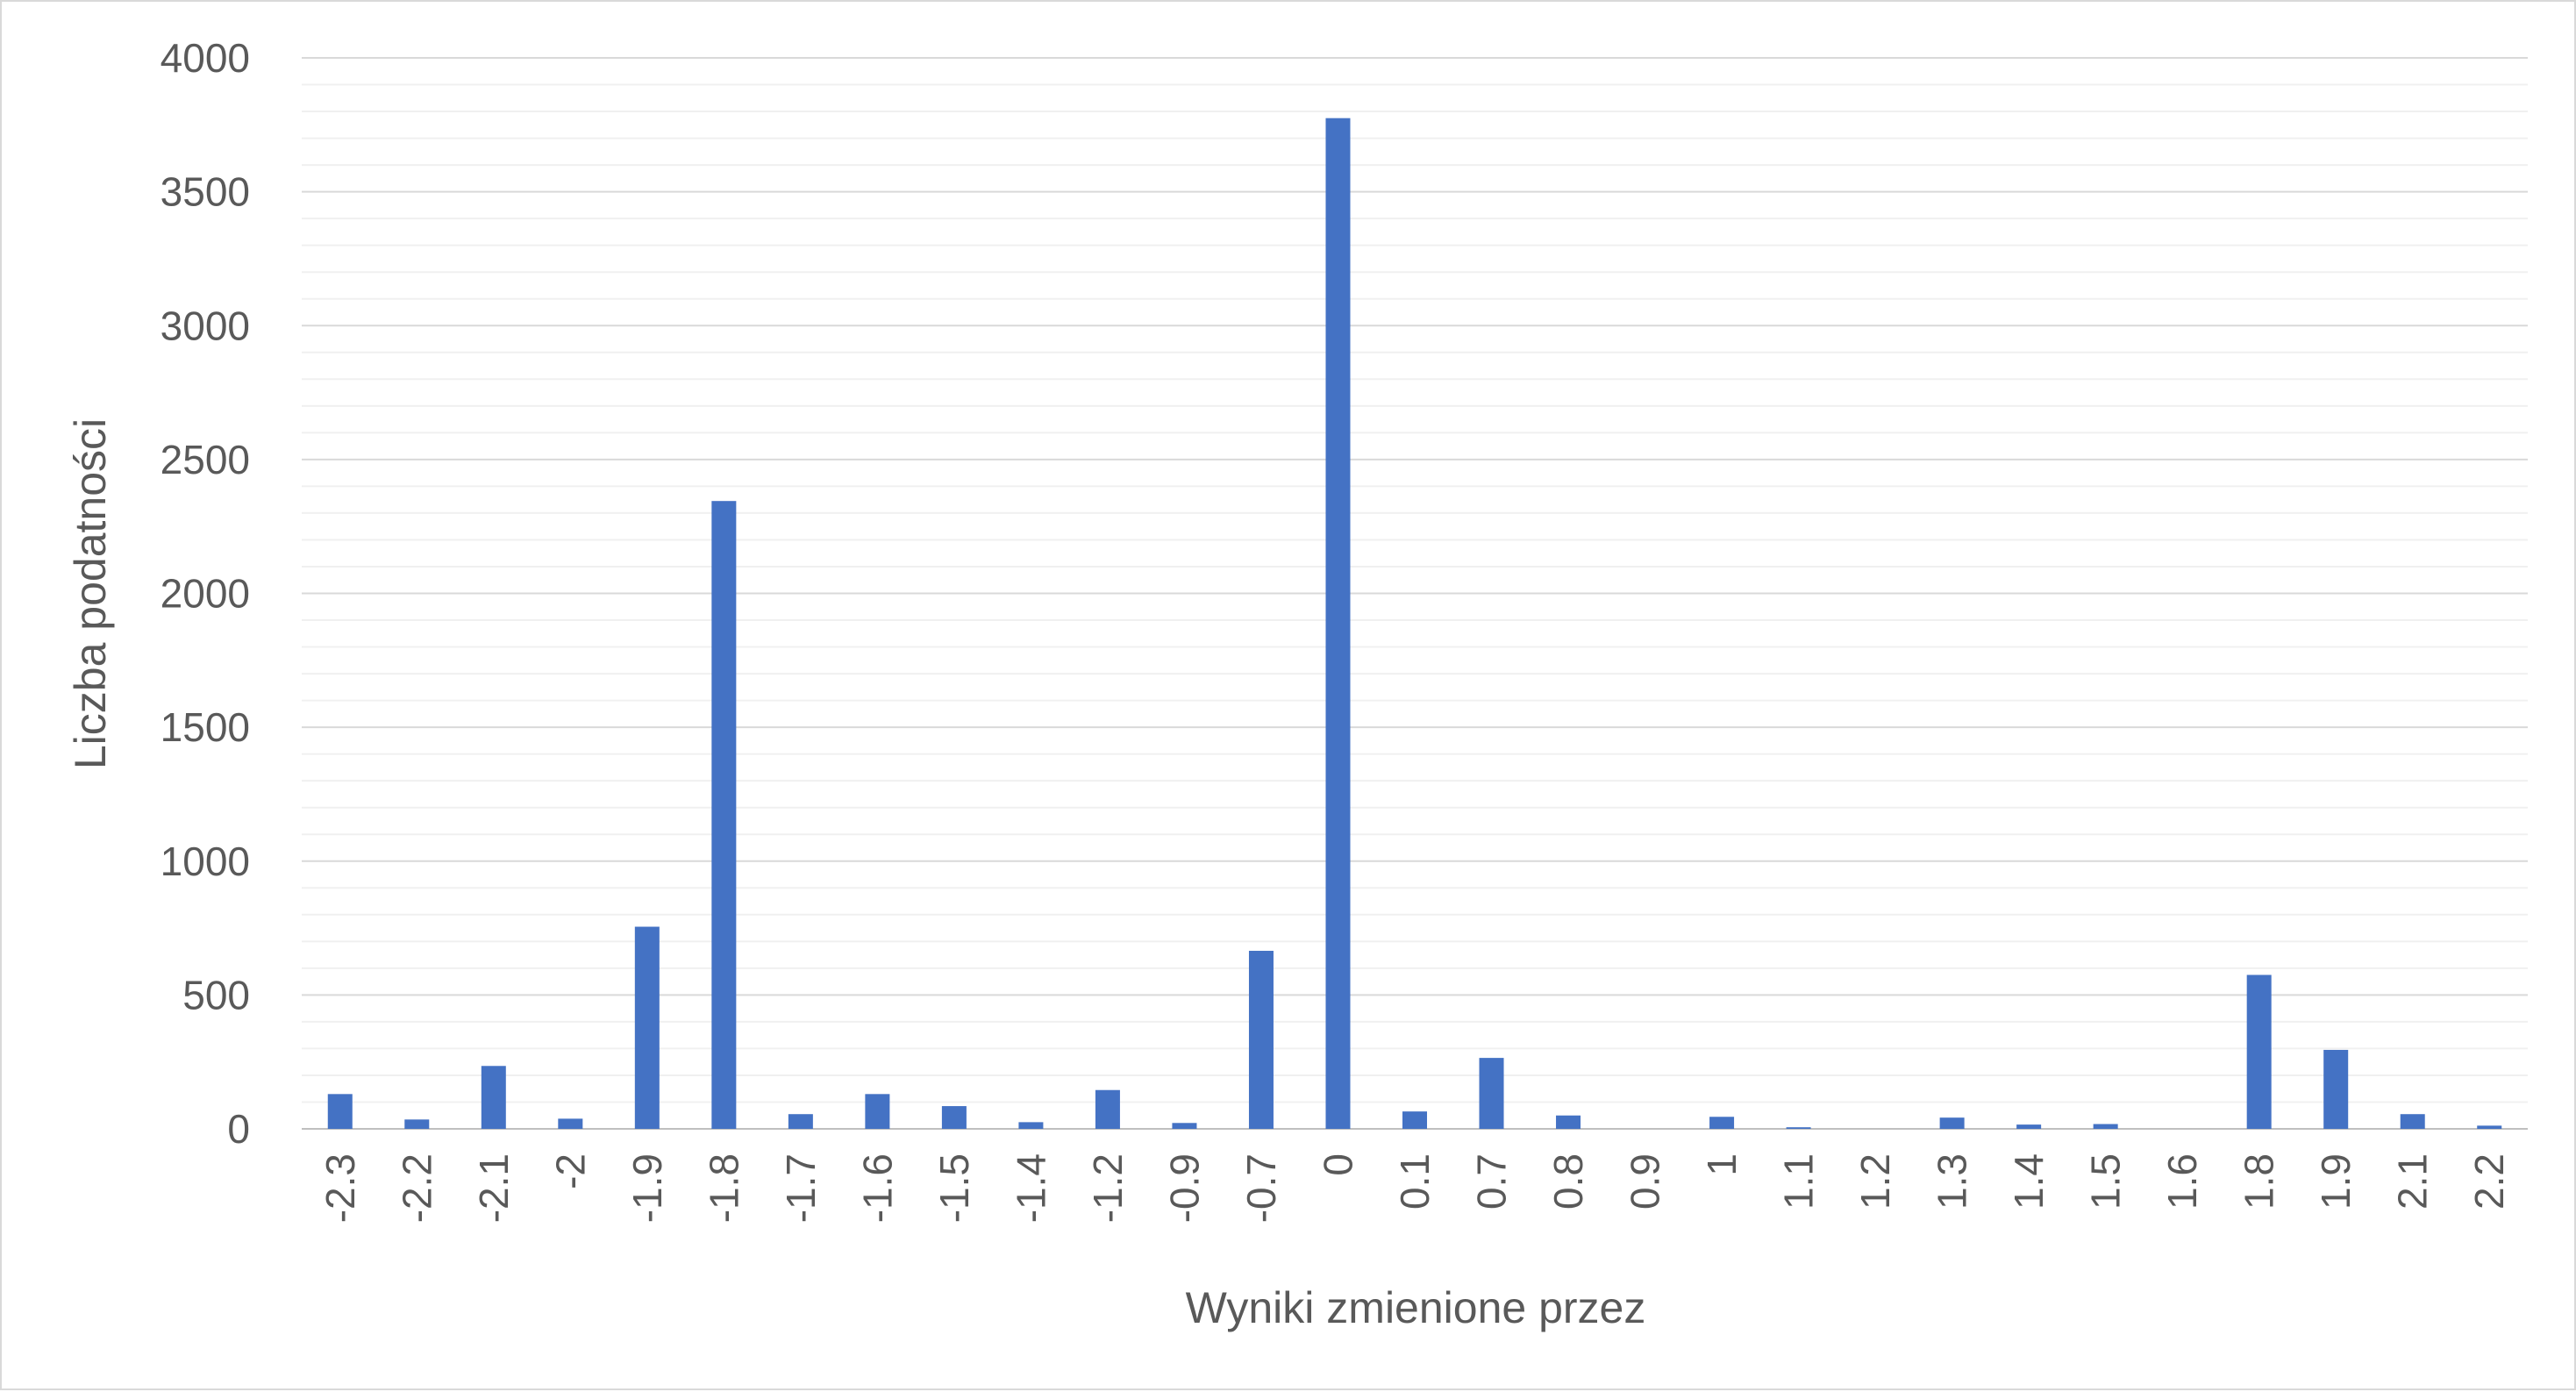 This screenshot has height=1392, width=2576. I want to click on x-tick-label: 0.9, so click(1646, 1182).